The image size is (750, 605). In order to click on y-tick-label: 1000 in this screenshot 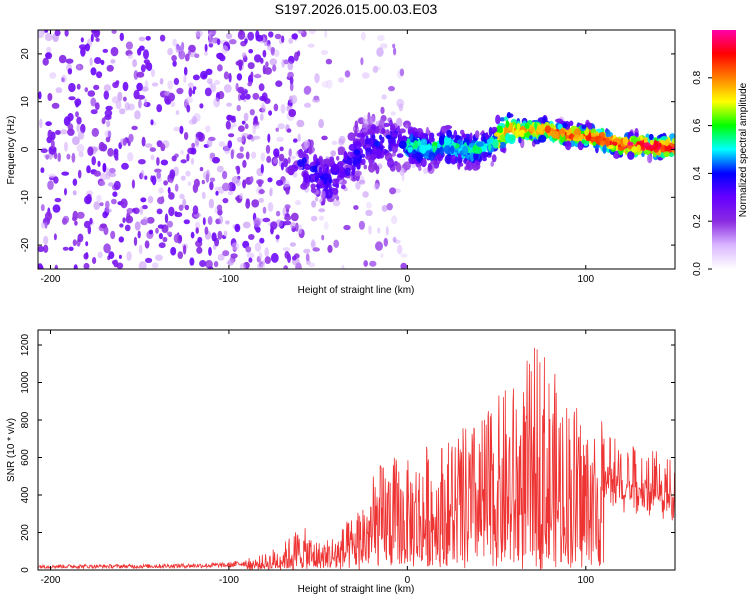, I will do `click(25, 382)`.